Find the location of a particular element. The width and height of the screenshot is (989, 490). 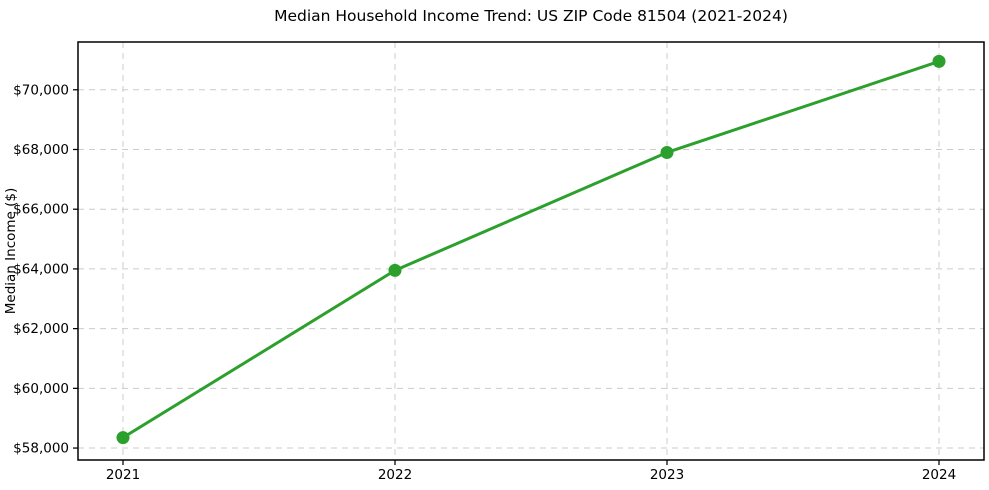

y-axis-label: Median Income ($) is located at coordinates (11, 251).